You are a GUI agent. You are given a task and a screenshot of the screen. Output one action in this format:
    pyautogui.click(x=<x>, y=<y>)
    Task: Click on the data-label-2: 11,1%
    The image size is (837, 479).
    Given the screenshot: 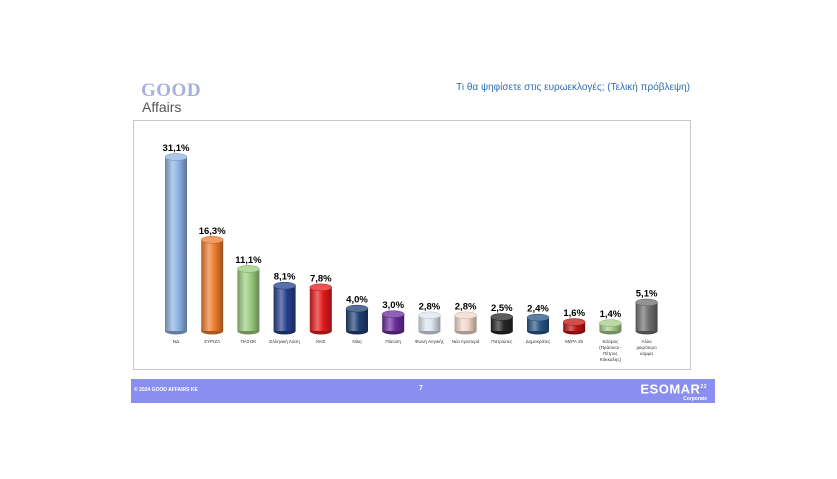 What is the action you would take?
    pyautogui.click(x=248, y=260)
    